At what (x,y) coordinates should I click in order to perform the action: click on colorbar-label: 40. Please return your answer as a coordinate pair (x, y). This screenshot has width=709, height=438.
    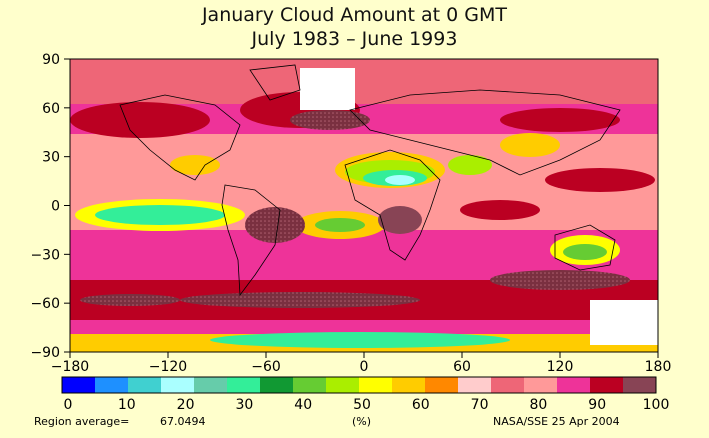
    Looking at the image, I should click on (303, 405).